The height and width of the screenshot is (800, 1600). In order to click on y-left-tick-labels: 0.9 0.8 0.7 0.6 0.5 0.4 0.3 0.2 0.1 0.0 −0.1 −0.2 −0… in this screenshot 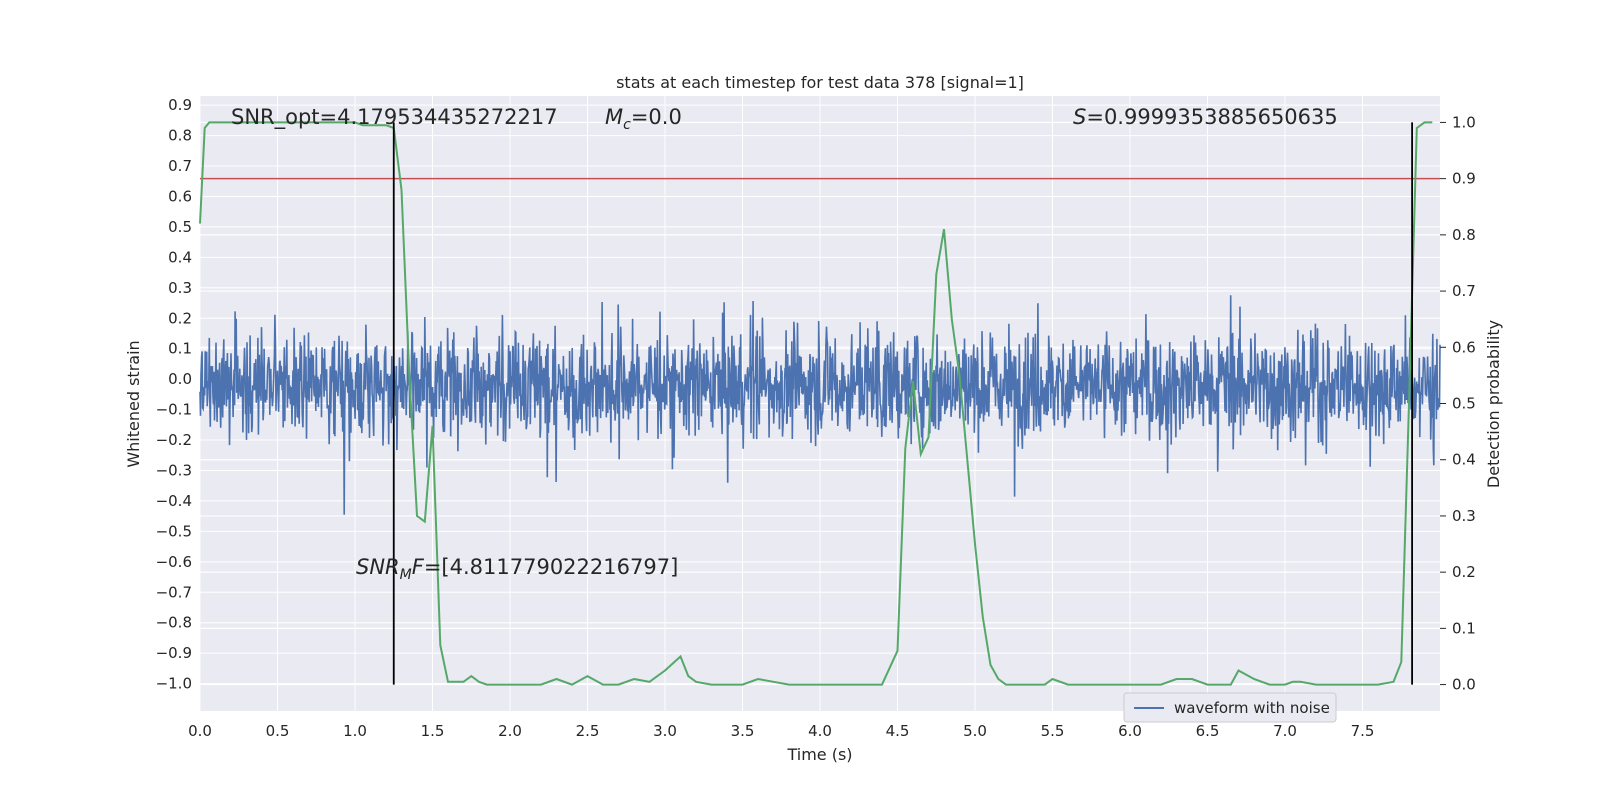, I will do `click(174, 394)`.